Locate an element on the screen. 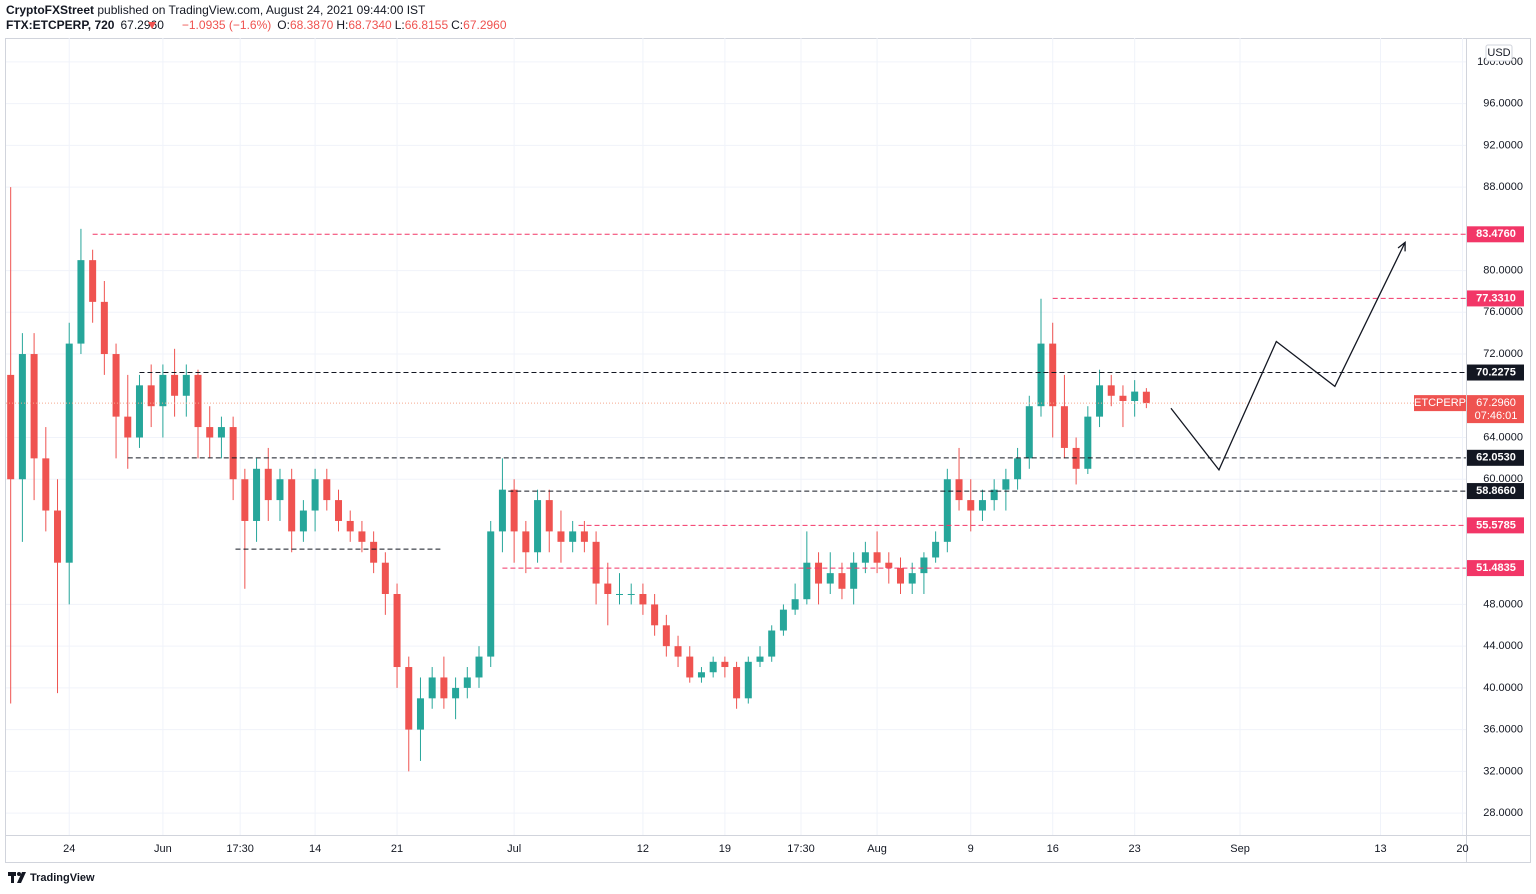  y-tick-label: 40.0000 is located at coordinates (1503, 688).